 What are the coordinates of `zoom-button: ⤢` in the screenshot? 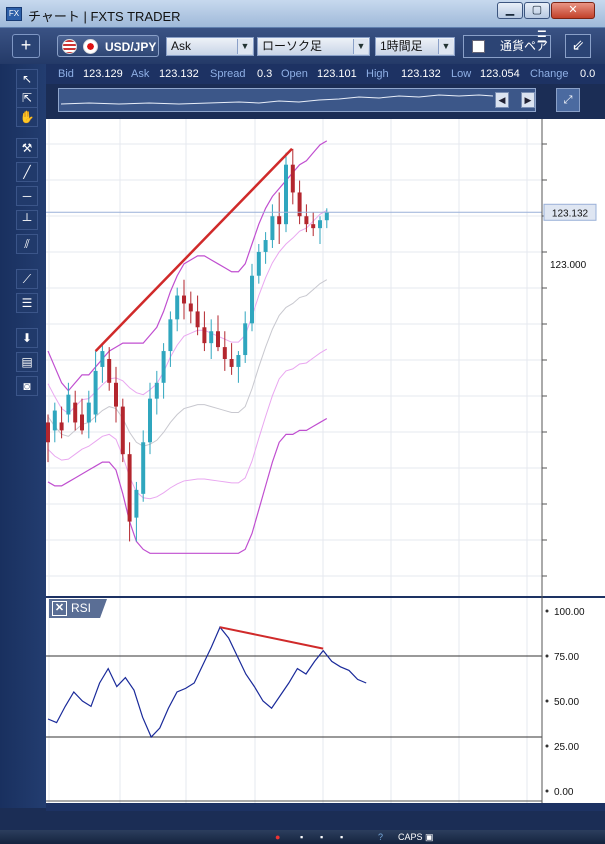 It's located at (568, 100).